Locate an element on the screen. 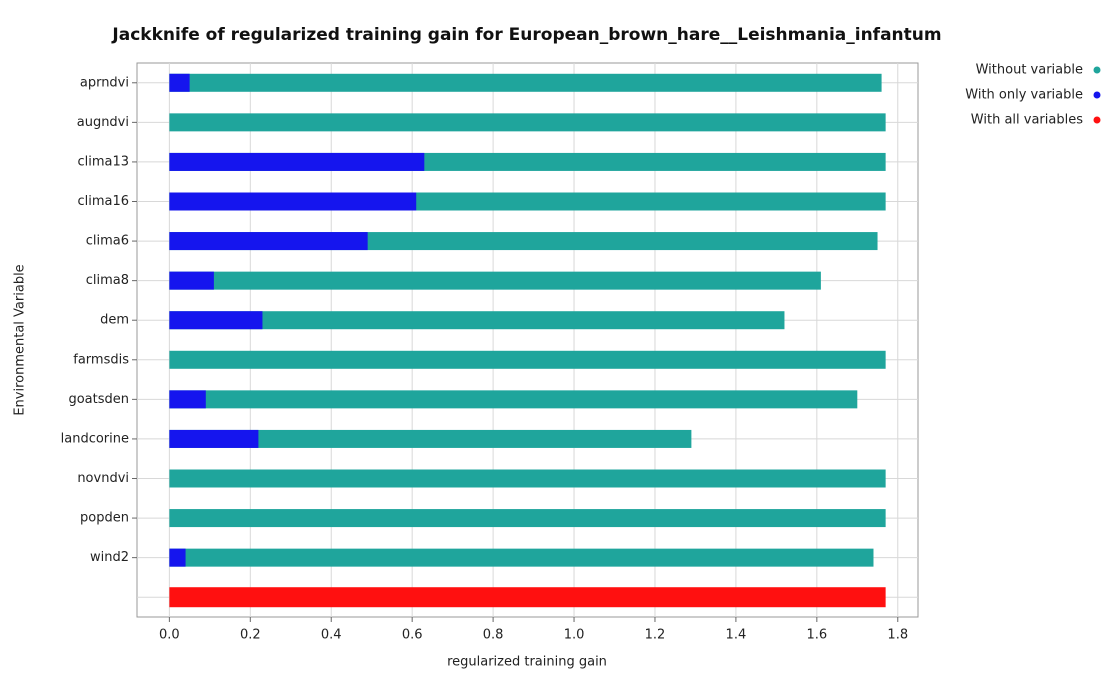 The image size is (1105, 675). y-tick-label: clima13 is located at coordinates (103, 161).